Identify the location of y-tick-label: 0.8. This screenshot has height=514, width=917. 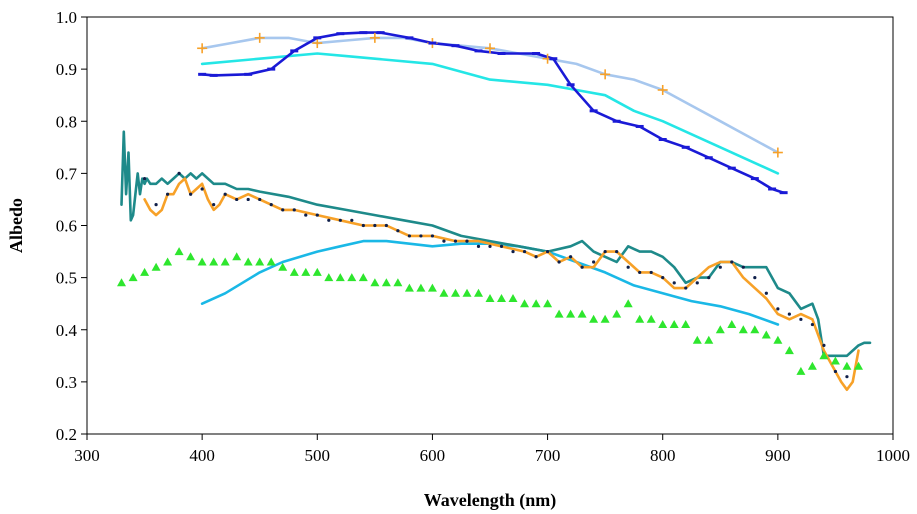
(66, 121).